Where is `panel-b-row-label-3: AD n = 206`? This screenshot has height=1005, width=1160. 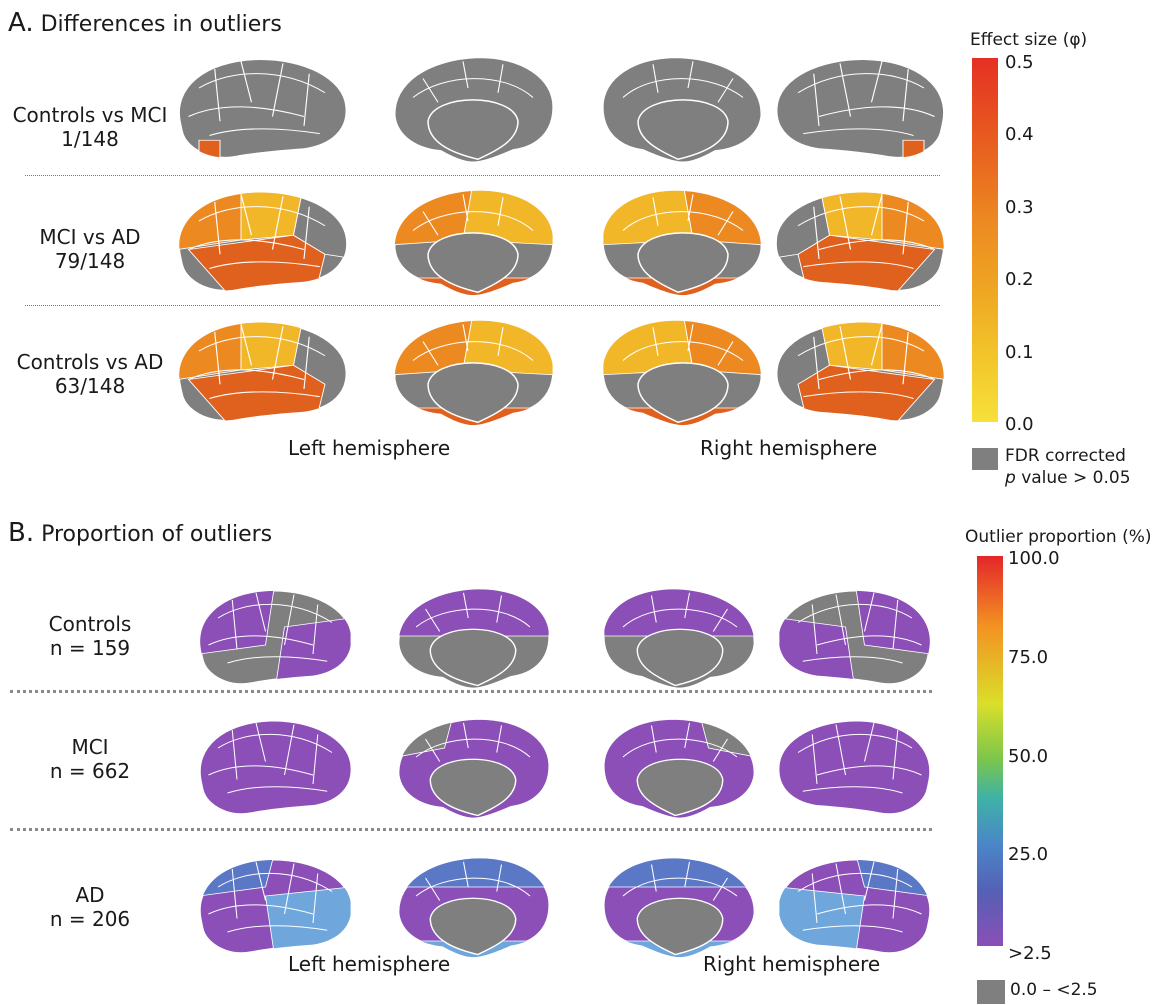 panel-b-row-label-3: AD n = 206 is located at coordinates (90, 907).